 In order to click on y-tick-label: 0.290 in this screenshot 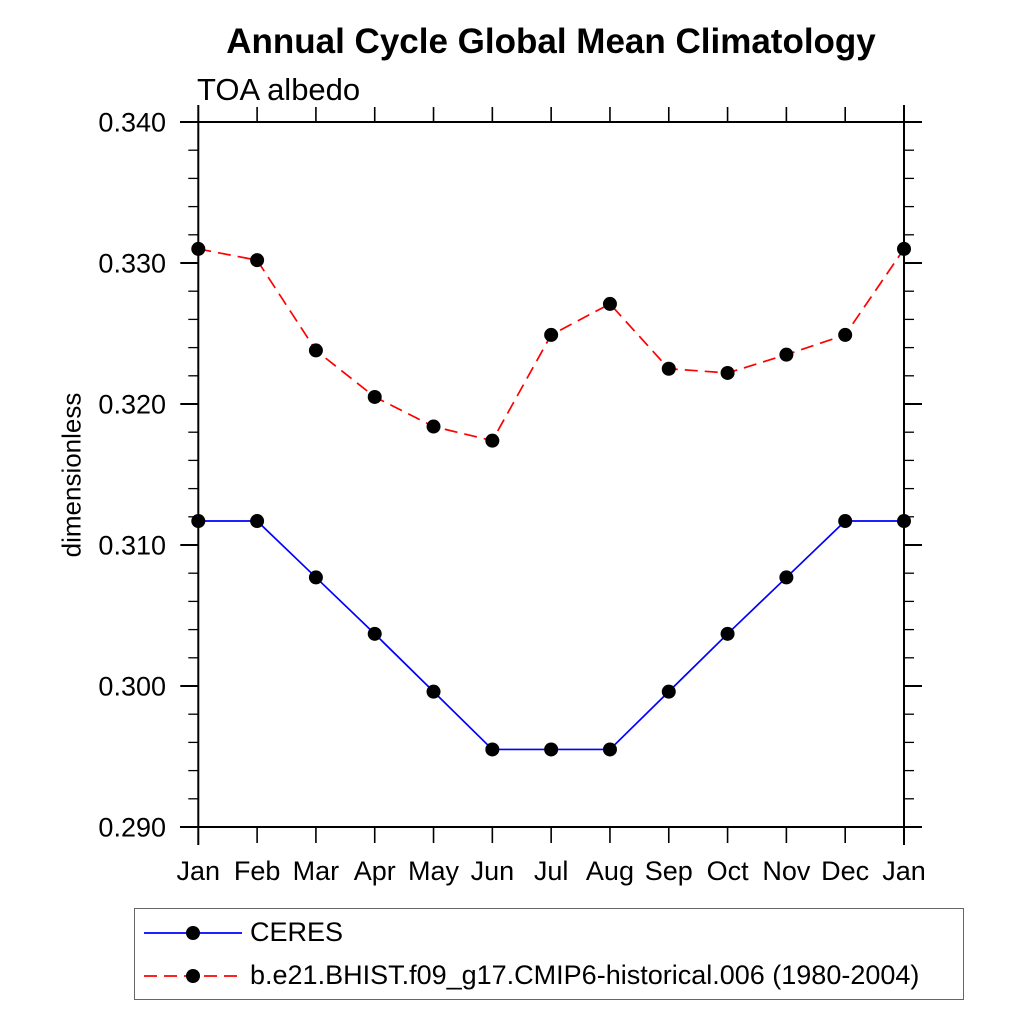, I will do `click(132, 828)`.